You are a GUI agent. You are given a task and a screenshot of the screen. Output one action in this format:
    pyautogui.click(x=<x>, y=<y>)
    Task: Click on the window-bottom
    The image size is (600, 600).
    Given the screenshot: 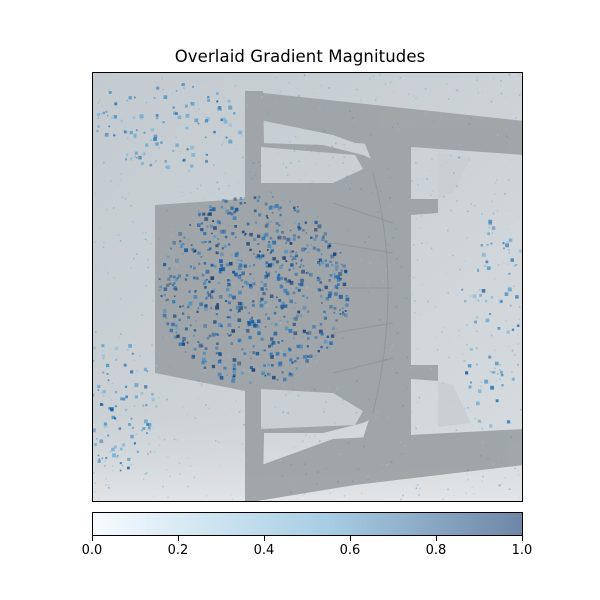 What is the action you would take?
    pyautogui.click(x=312, y=409)
    